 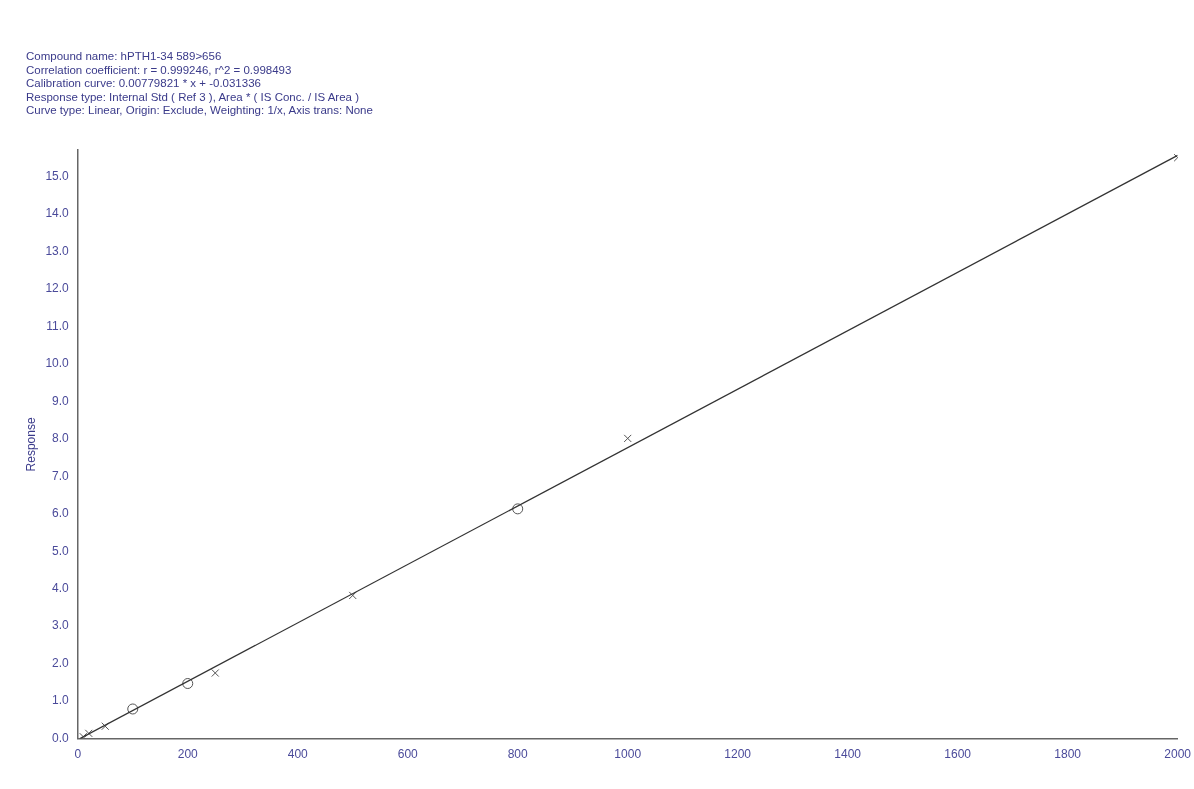 What do you see at coordinates (61, 550) in the screenshot?
I see `y-tick-label: 5.0` at bounding box center [61, 550].